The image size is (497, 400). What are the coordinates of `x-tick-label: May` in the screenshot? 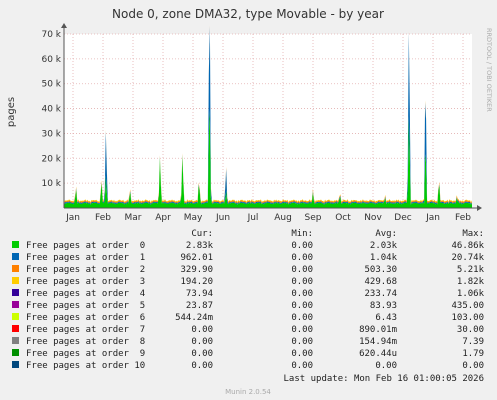 It's located at (193, 218).